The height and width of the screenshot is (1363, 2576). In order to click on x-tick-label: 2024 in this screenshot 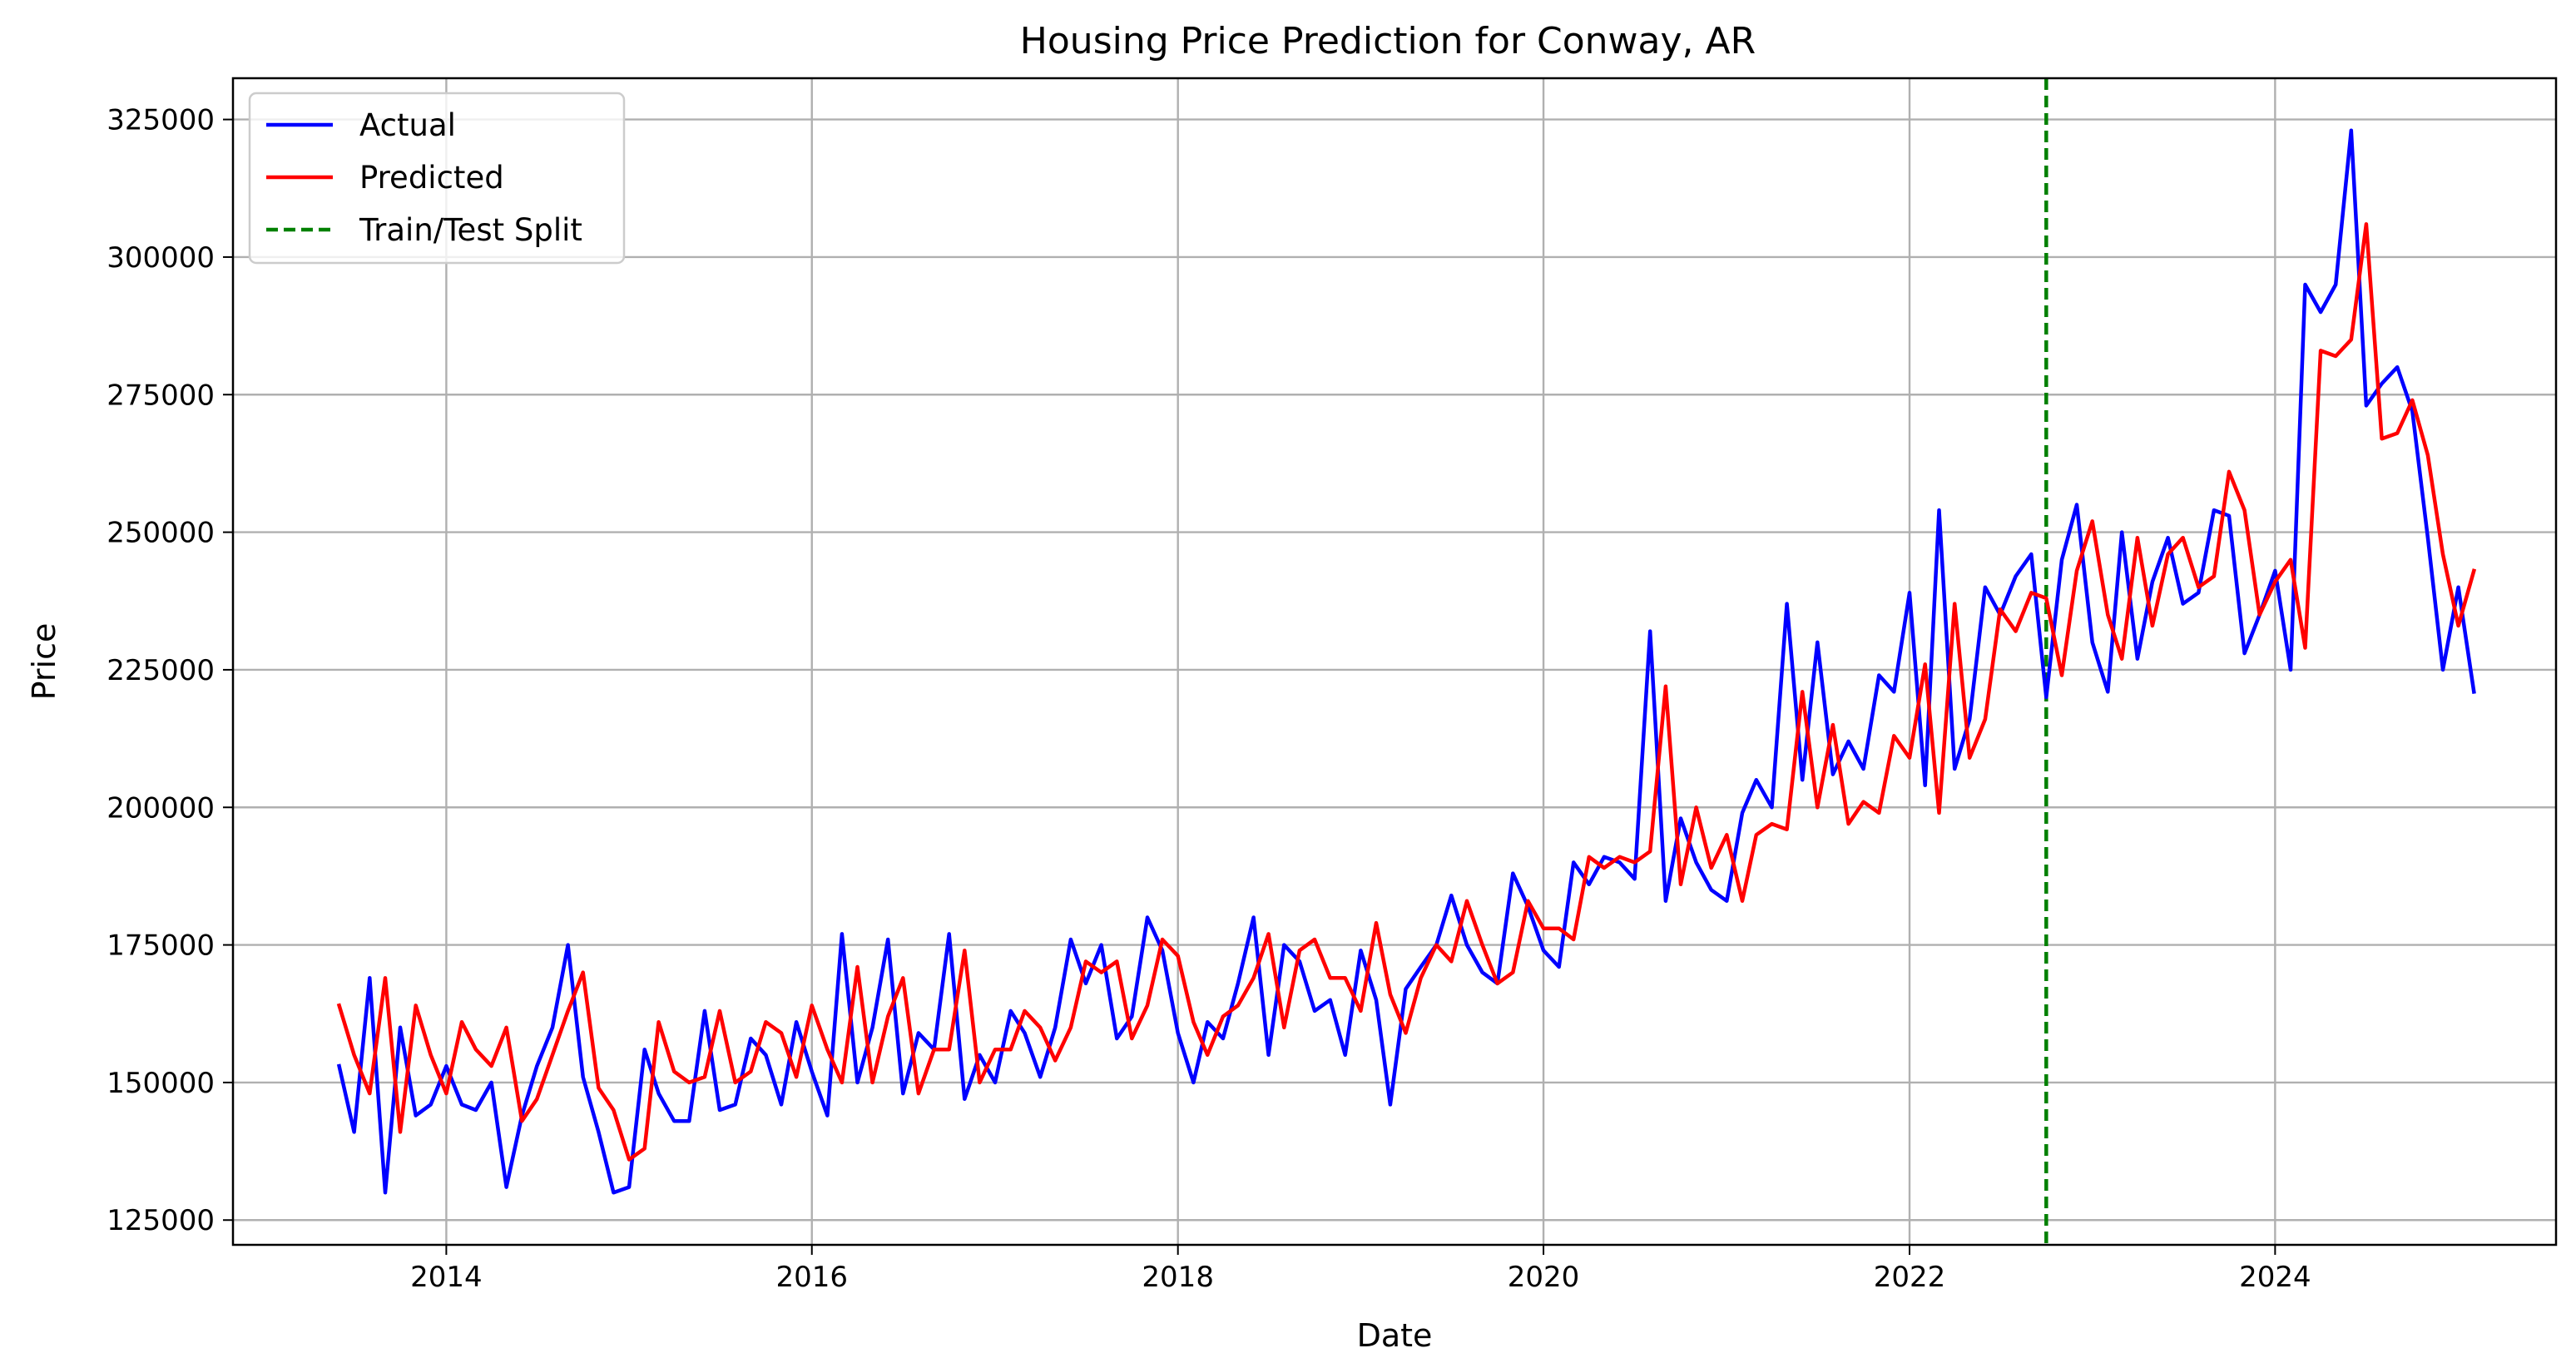, I will do `click(2275, 1277)`.